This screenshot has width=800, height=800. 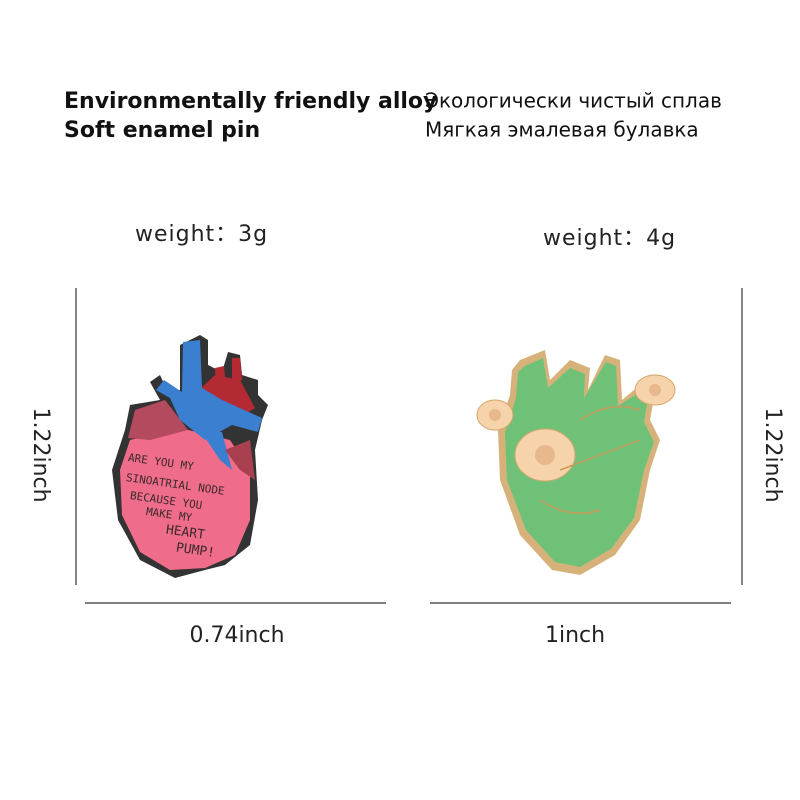 What do you see at coordinates (162, 130) in the screenshot?
I see `heading-line: Soft enamel pin` at bounding box center [162, 130].